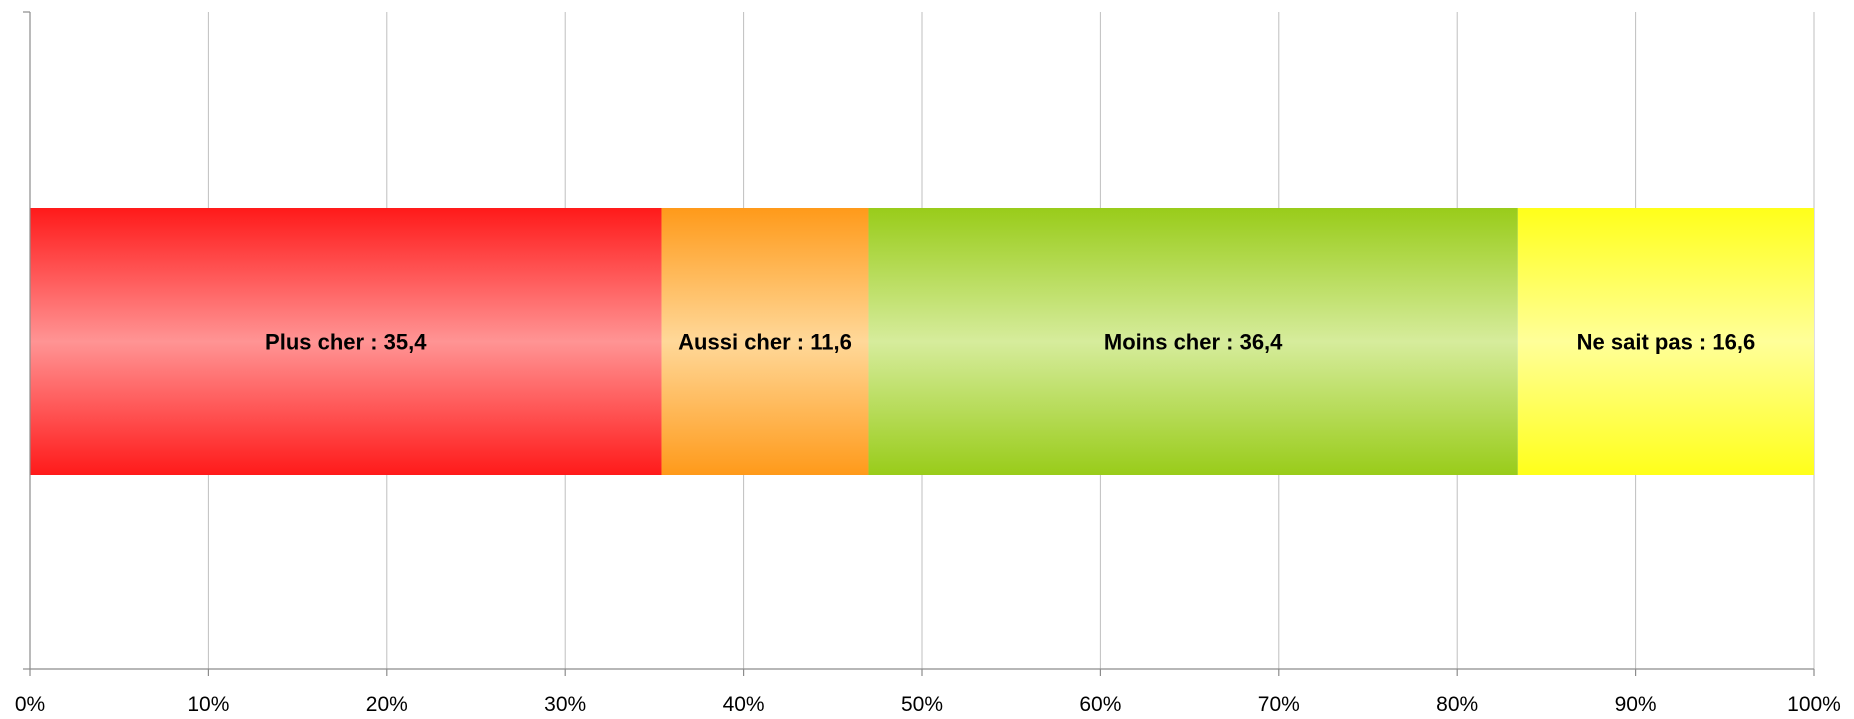 The image size is (1854, 719). What do you see at coordinates (1100, 704) in the screenshot?
I see `x-tick-label: 60%` at bounding box center [1100, 704].